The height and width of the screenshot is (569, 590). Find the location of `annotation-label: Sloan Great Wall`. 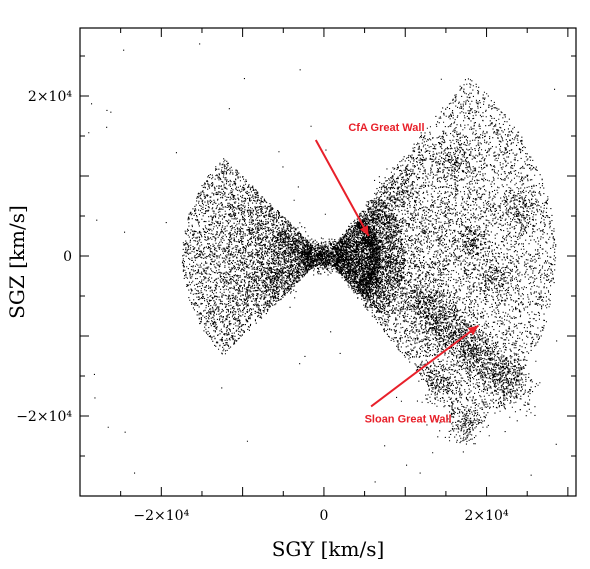

annotation-label: Sloan Great Wall is located at coordinates (408, 419).